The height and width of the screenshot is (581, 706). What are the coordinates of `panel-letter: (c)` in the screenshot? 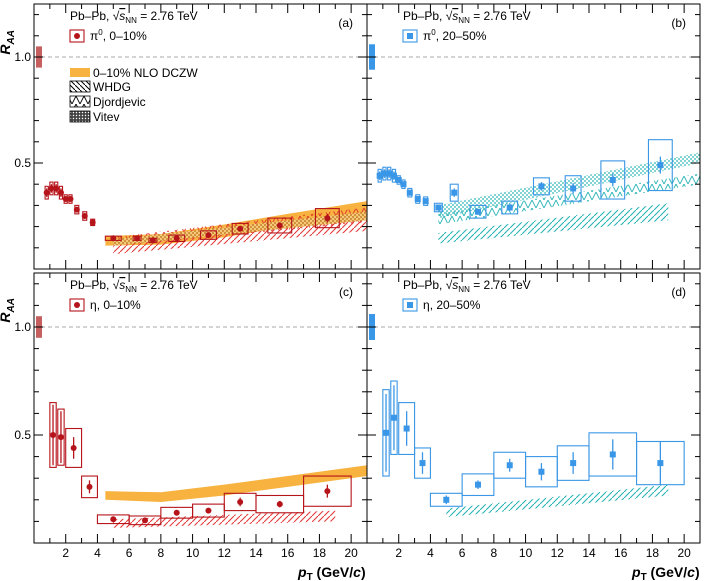 It's located at (346, 292).